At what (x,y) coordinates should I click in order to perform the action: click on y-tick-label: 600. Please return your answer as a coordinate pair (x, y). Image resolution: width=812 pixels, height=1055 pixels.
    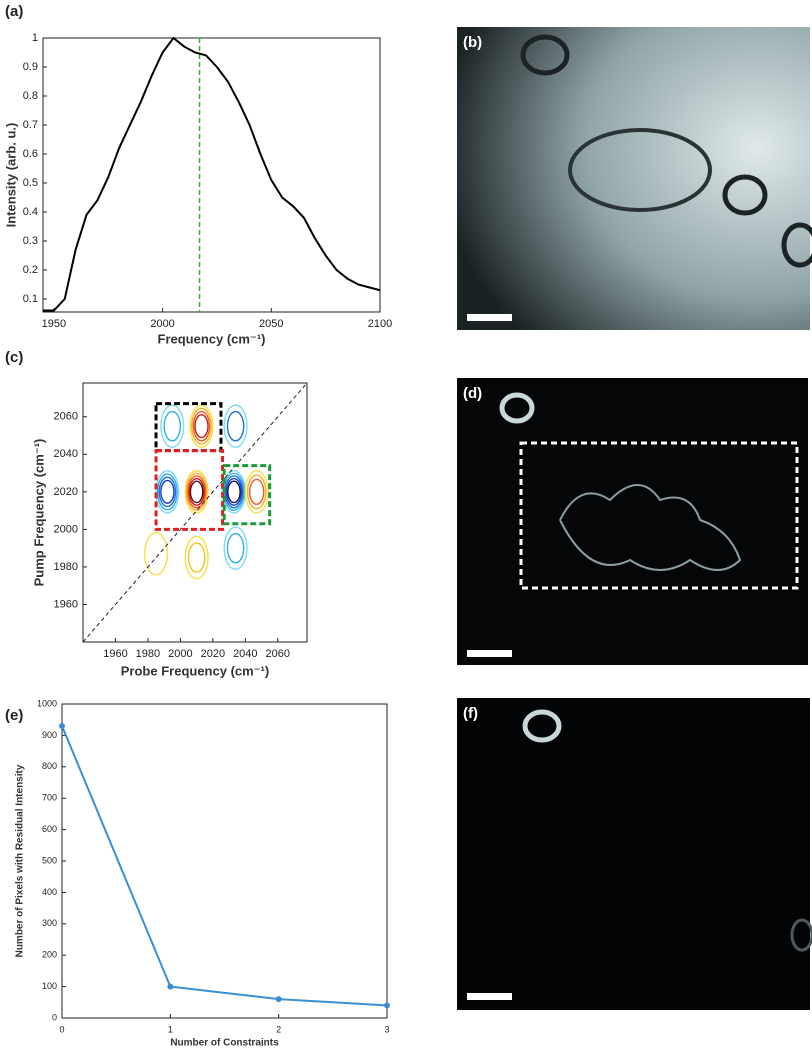
    Looking at the image, I should click on (49, 829).